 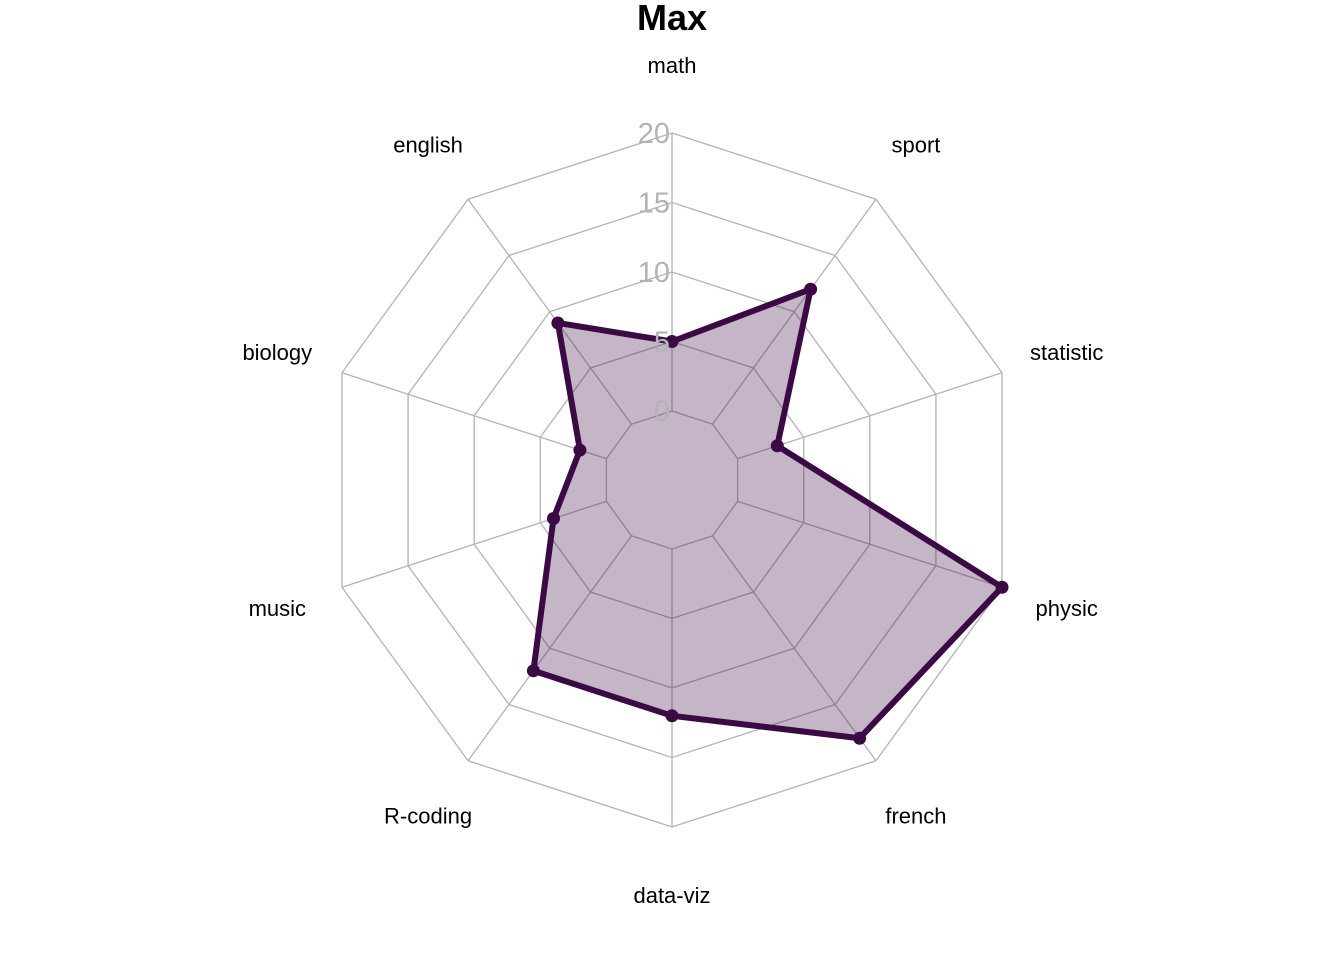 I want to click on axis-label-statistic: statistic, so click(x=1066, y=352).